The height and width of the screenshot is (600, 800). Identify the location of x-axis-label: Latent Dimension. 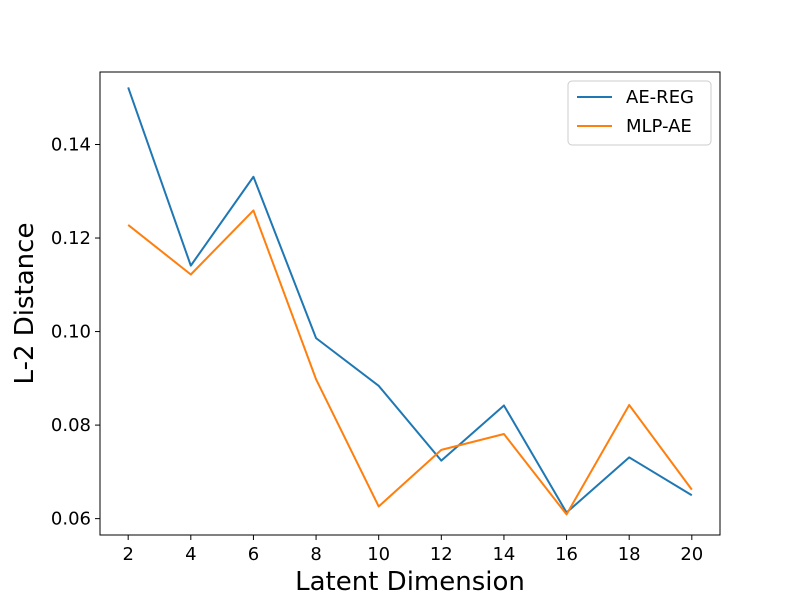
(410, 582).